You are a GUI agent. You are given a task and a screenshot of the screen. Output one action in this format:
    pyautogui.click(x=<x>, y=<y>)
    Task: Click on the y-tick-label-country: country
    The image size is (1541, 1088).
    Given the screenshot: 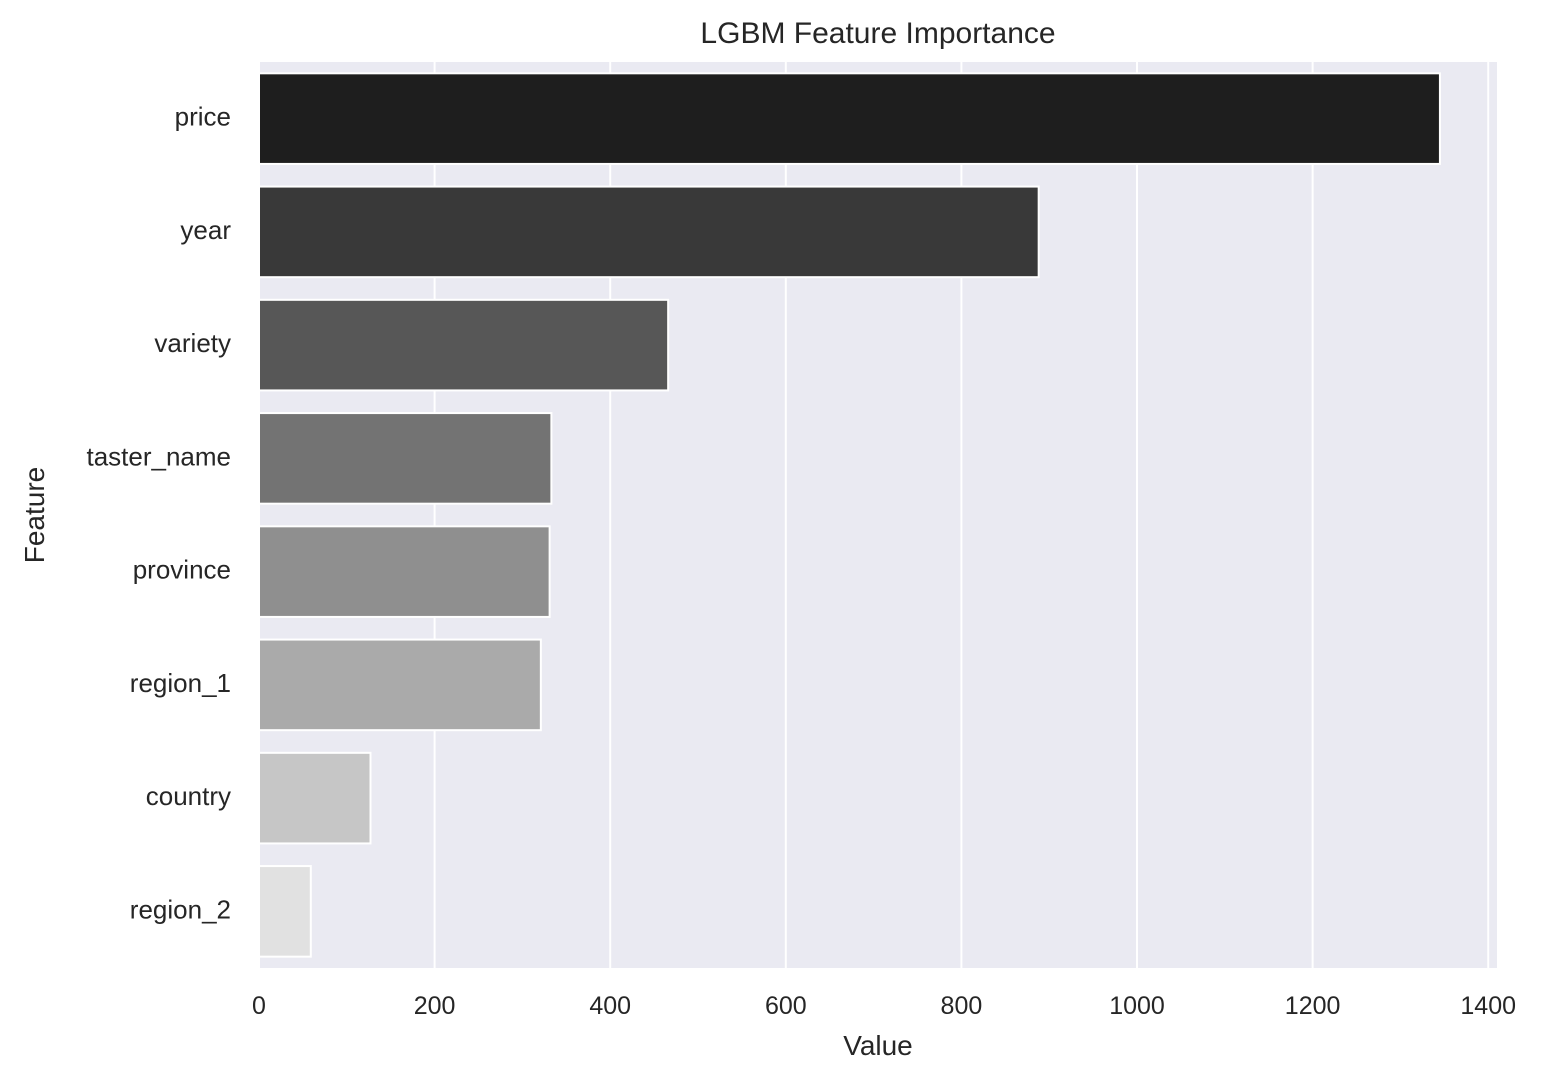 What is the action you would take?
    pyautogui.click(x=188, y=796)
    